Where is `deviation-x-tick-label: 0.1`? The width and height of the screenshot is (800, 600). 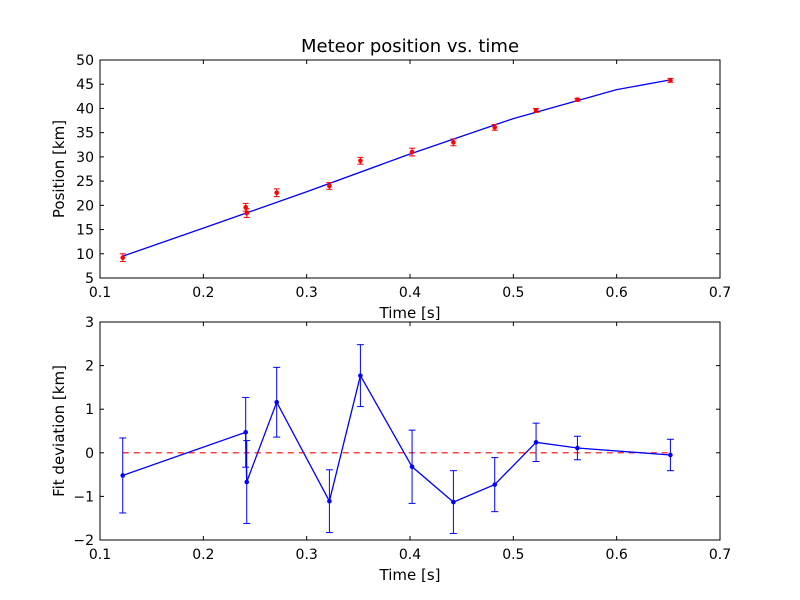
deviation-x-tick-label: 0.1 is located at coordinates (100, 555).